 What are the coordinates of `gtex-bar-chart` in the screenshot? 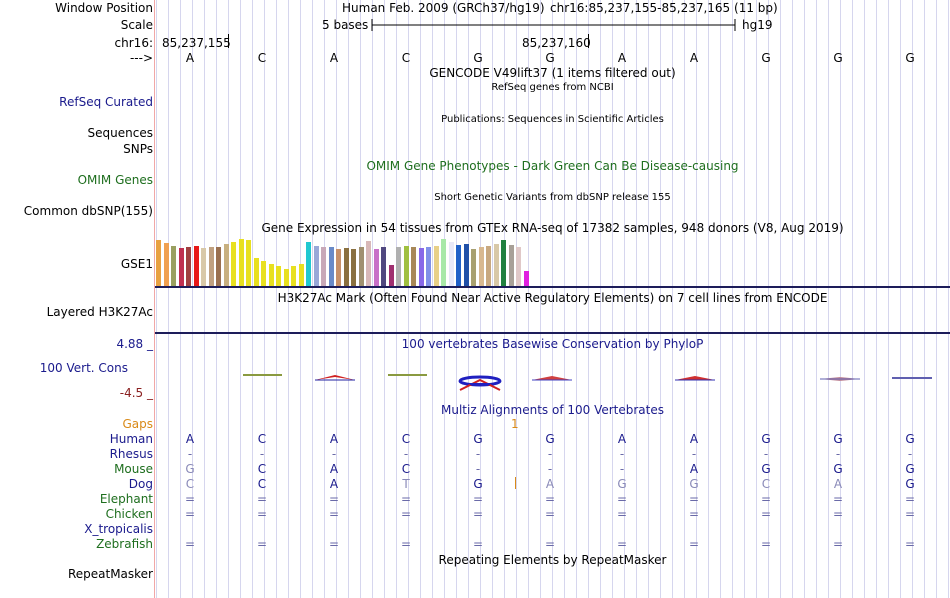 It's located at (355, 262).